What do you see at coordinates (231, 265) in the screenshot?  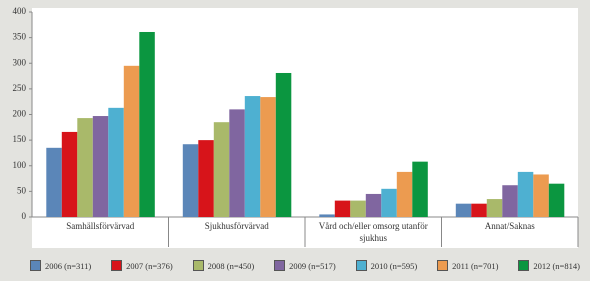 I see `legend-label: 2008 (n=450)` at bounding box center [231, 265].